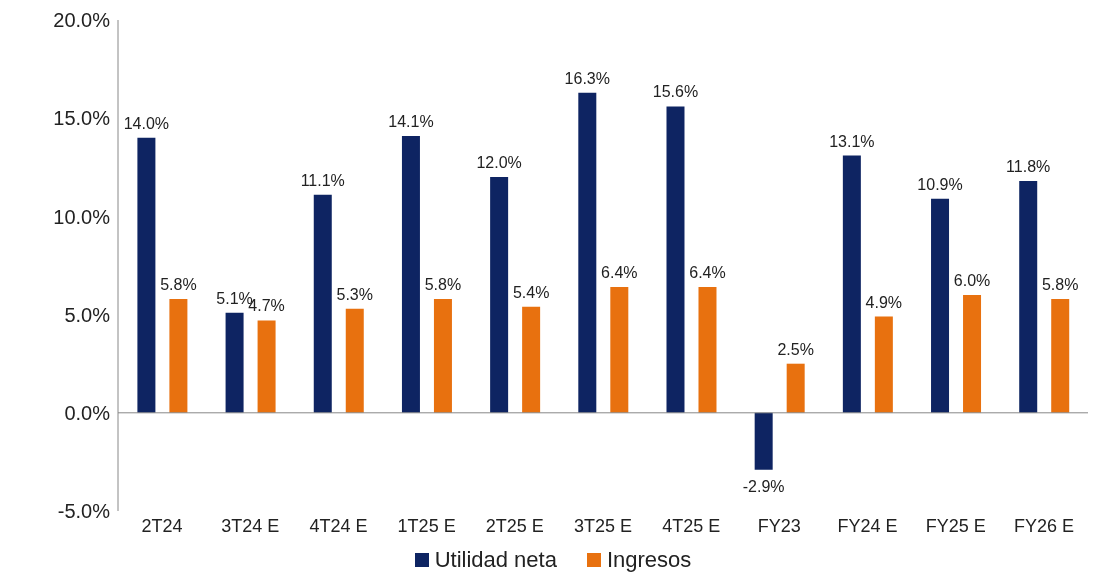  Describe the element at coordinates (84, 511) in the screenshot. I see `y-tick-label: -5.0%` at that location.